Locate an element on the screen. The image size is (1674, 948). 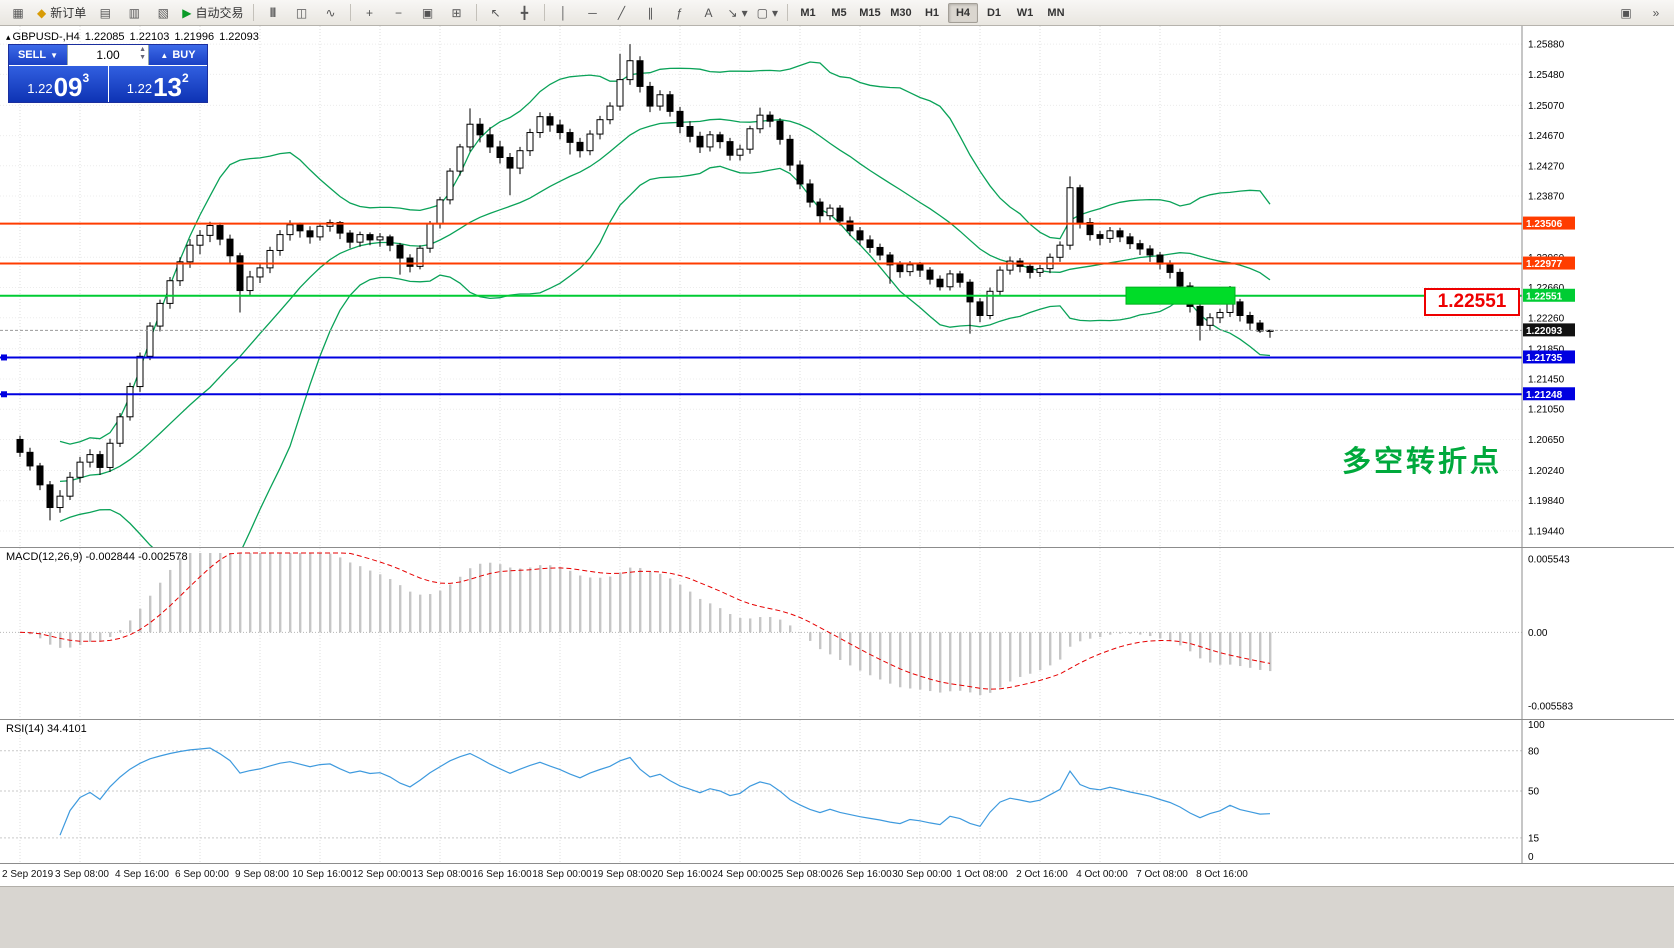
chart-symbol-label: ▴ GBPUSD-,H4 1.22085 1.22103 1.21996 1.22093 is located at coordinates (135, 37).